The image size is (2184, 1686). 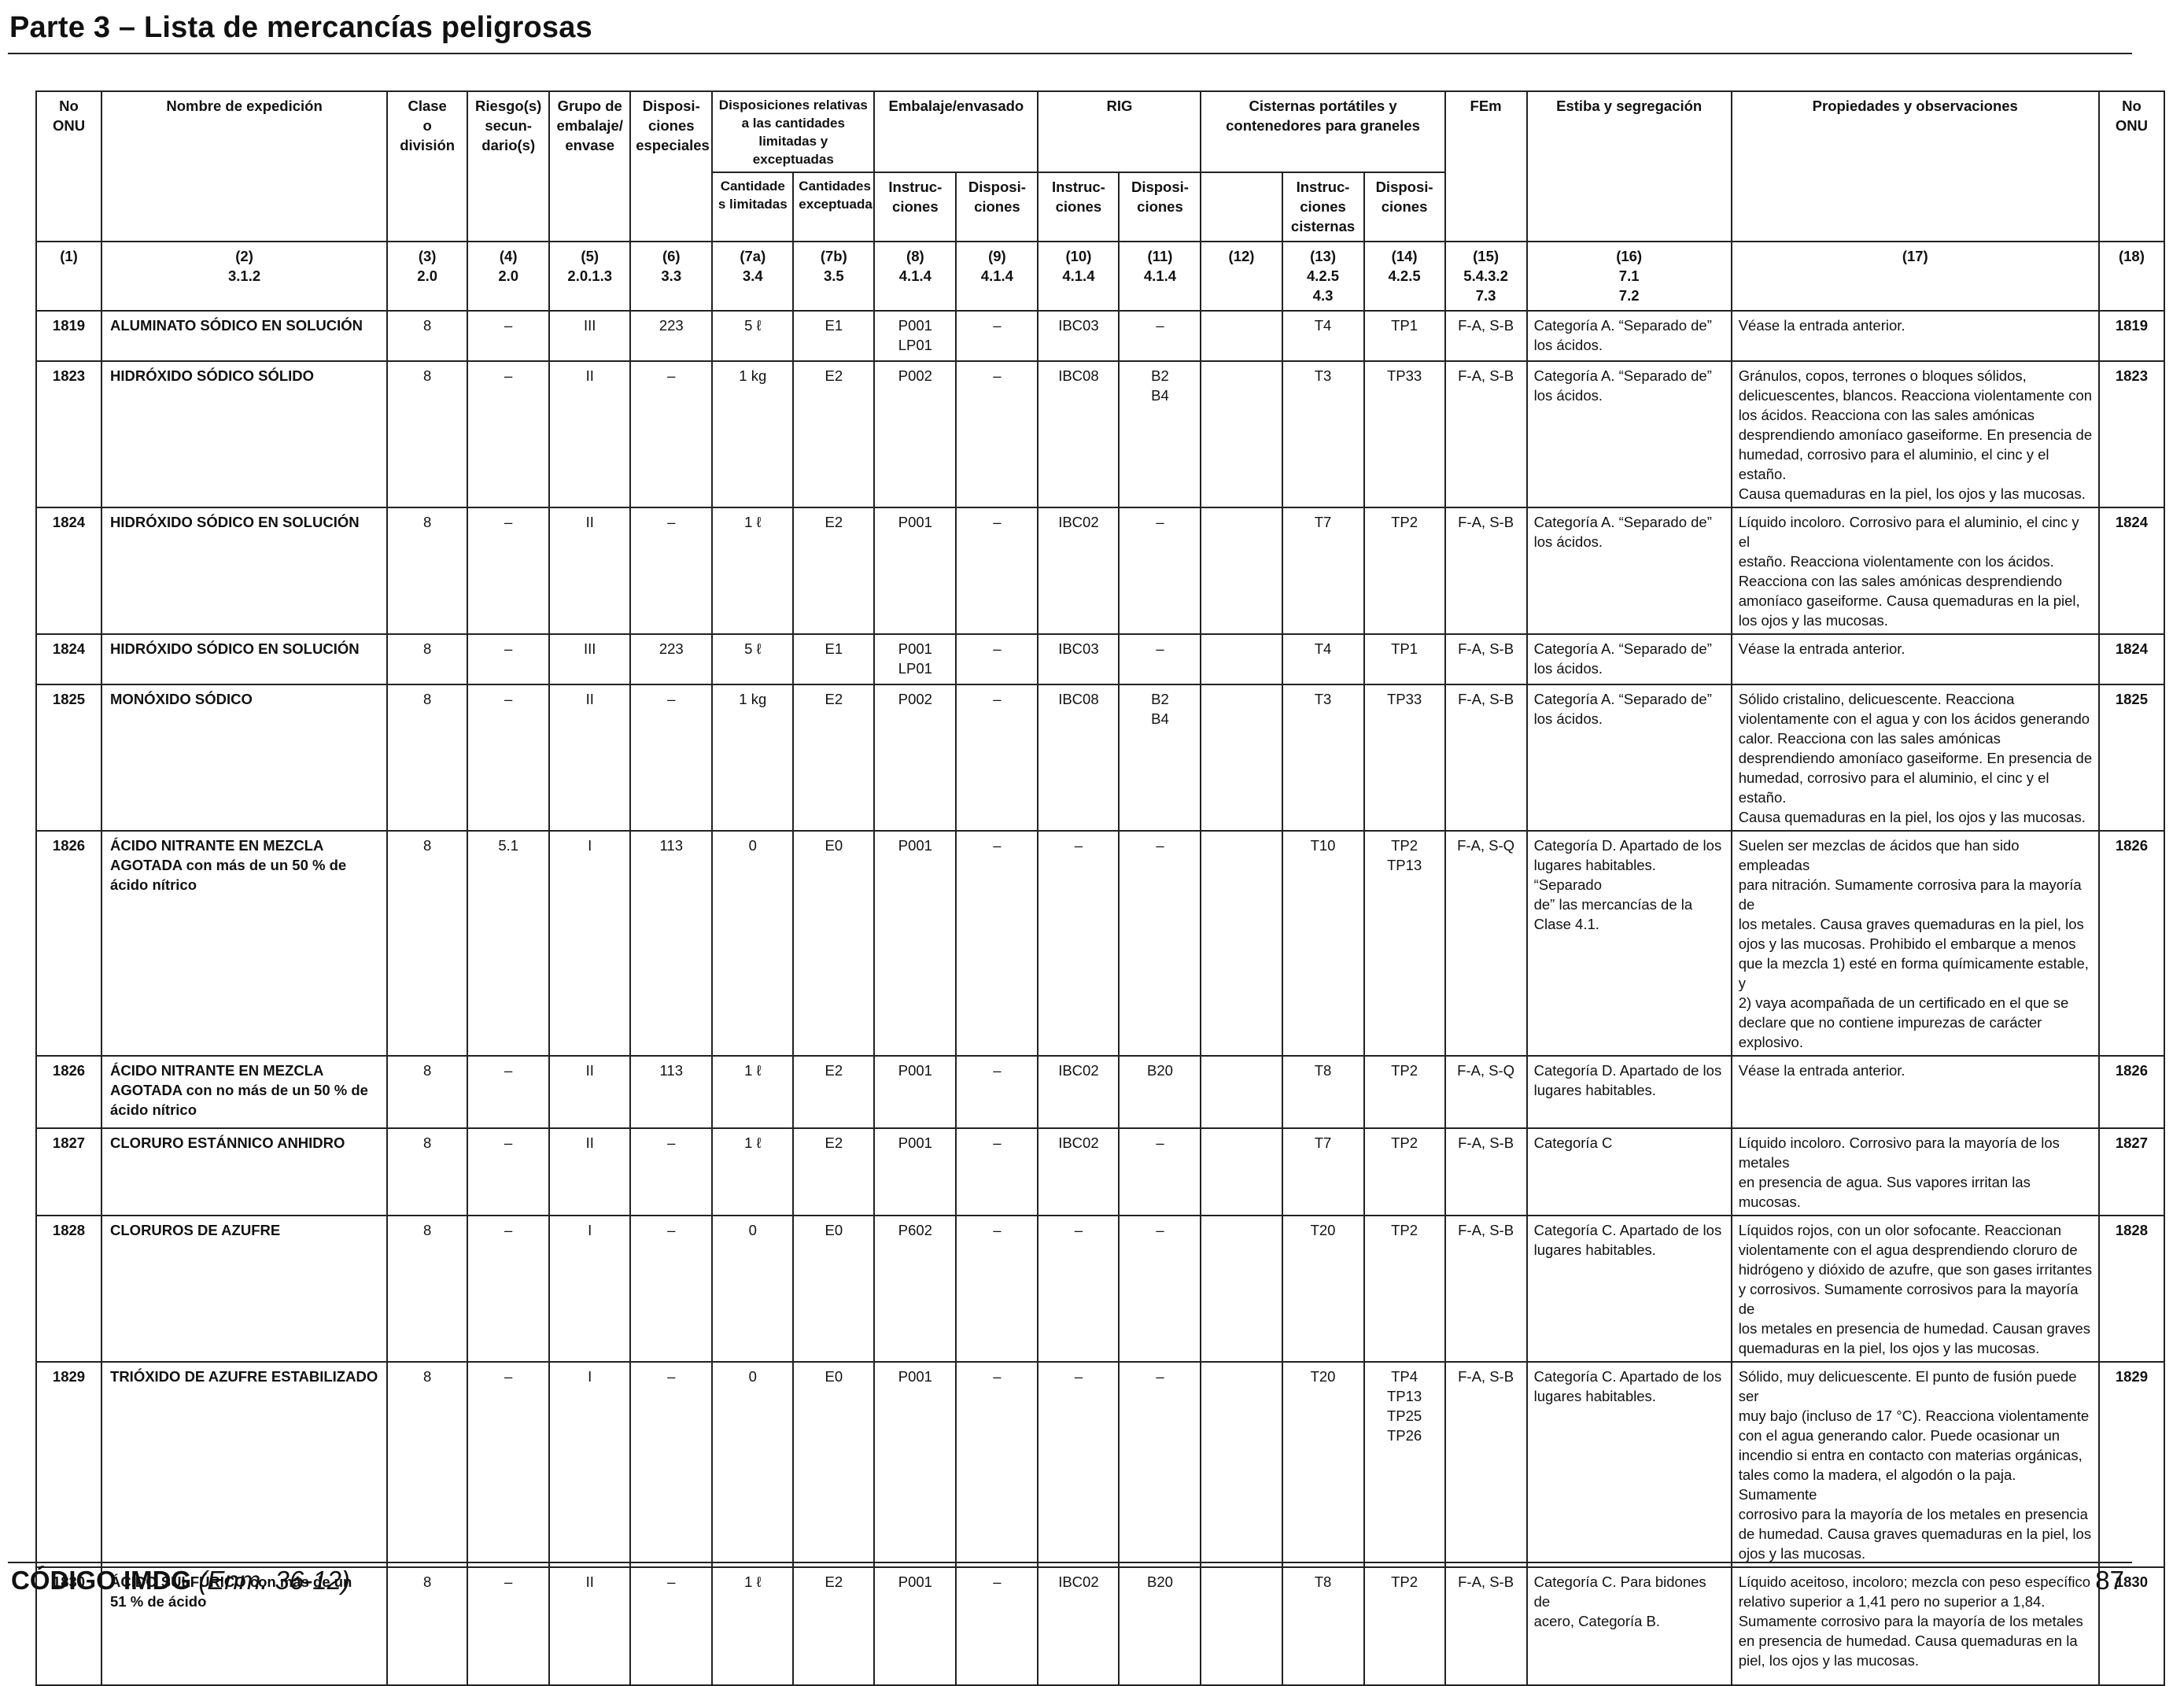 I want to click on column-number-cell: (2) 3.1.2, so click(x=245, y=276).